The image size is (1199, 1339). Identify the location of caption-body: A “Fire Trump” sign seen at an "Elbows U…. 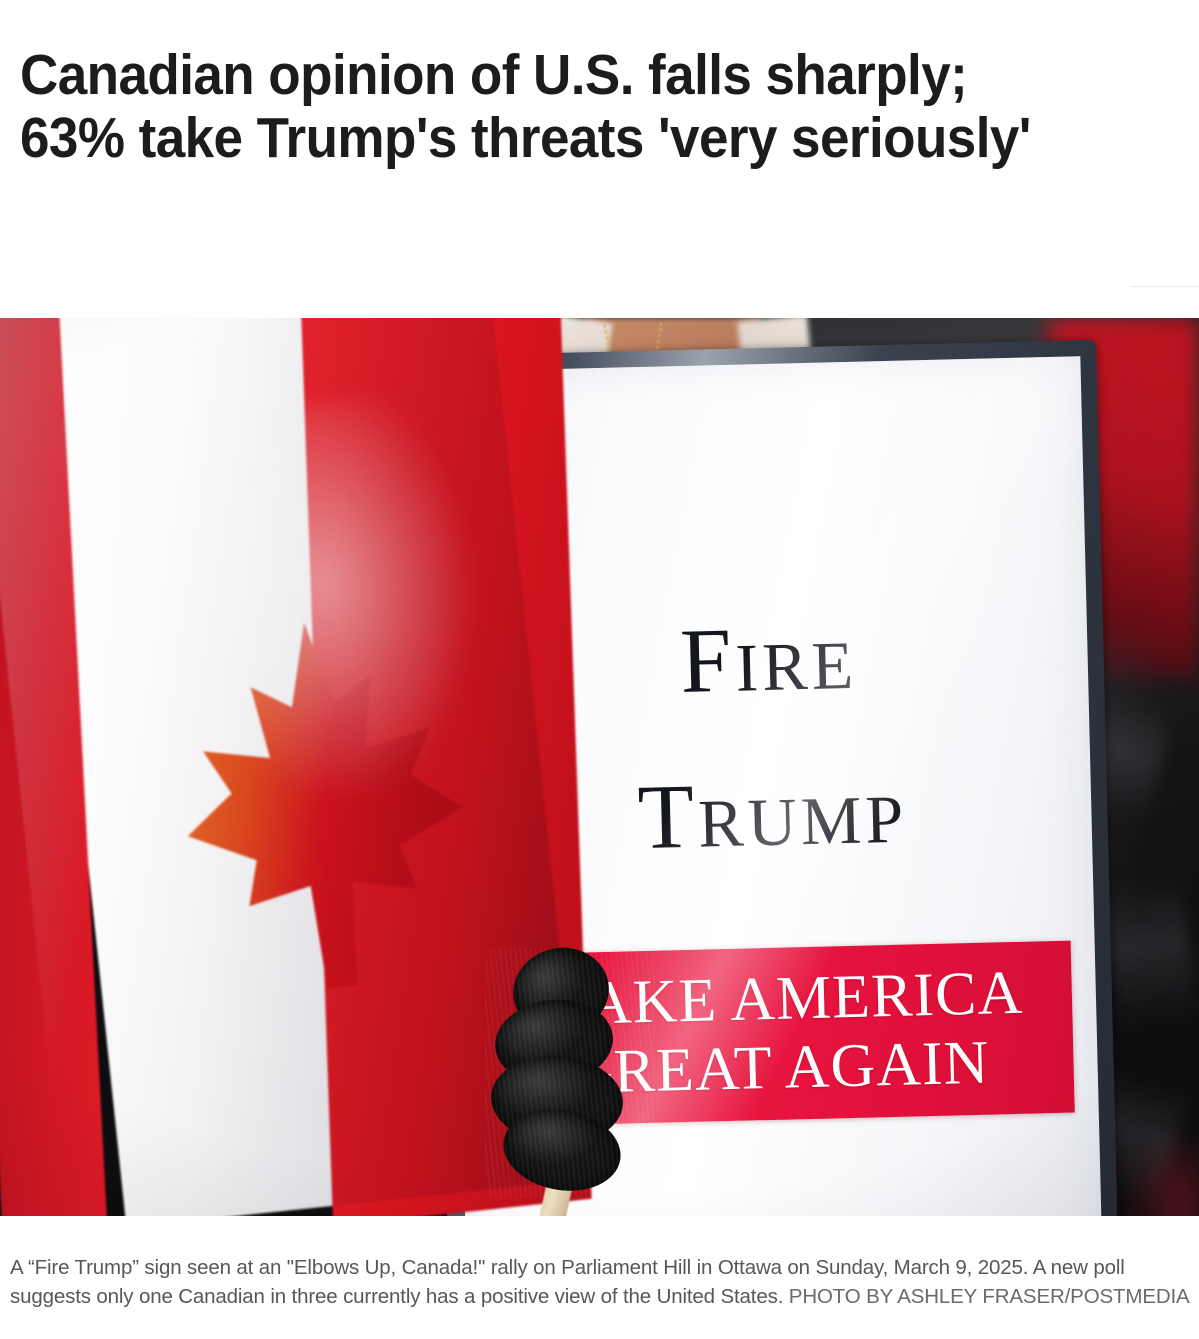
(567, 1282).